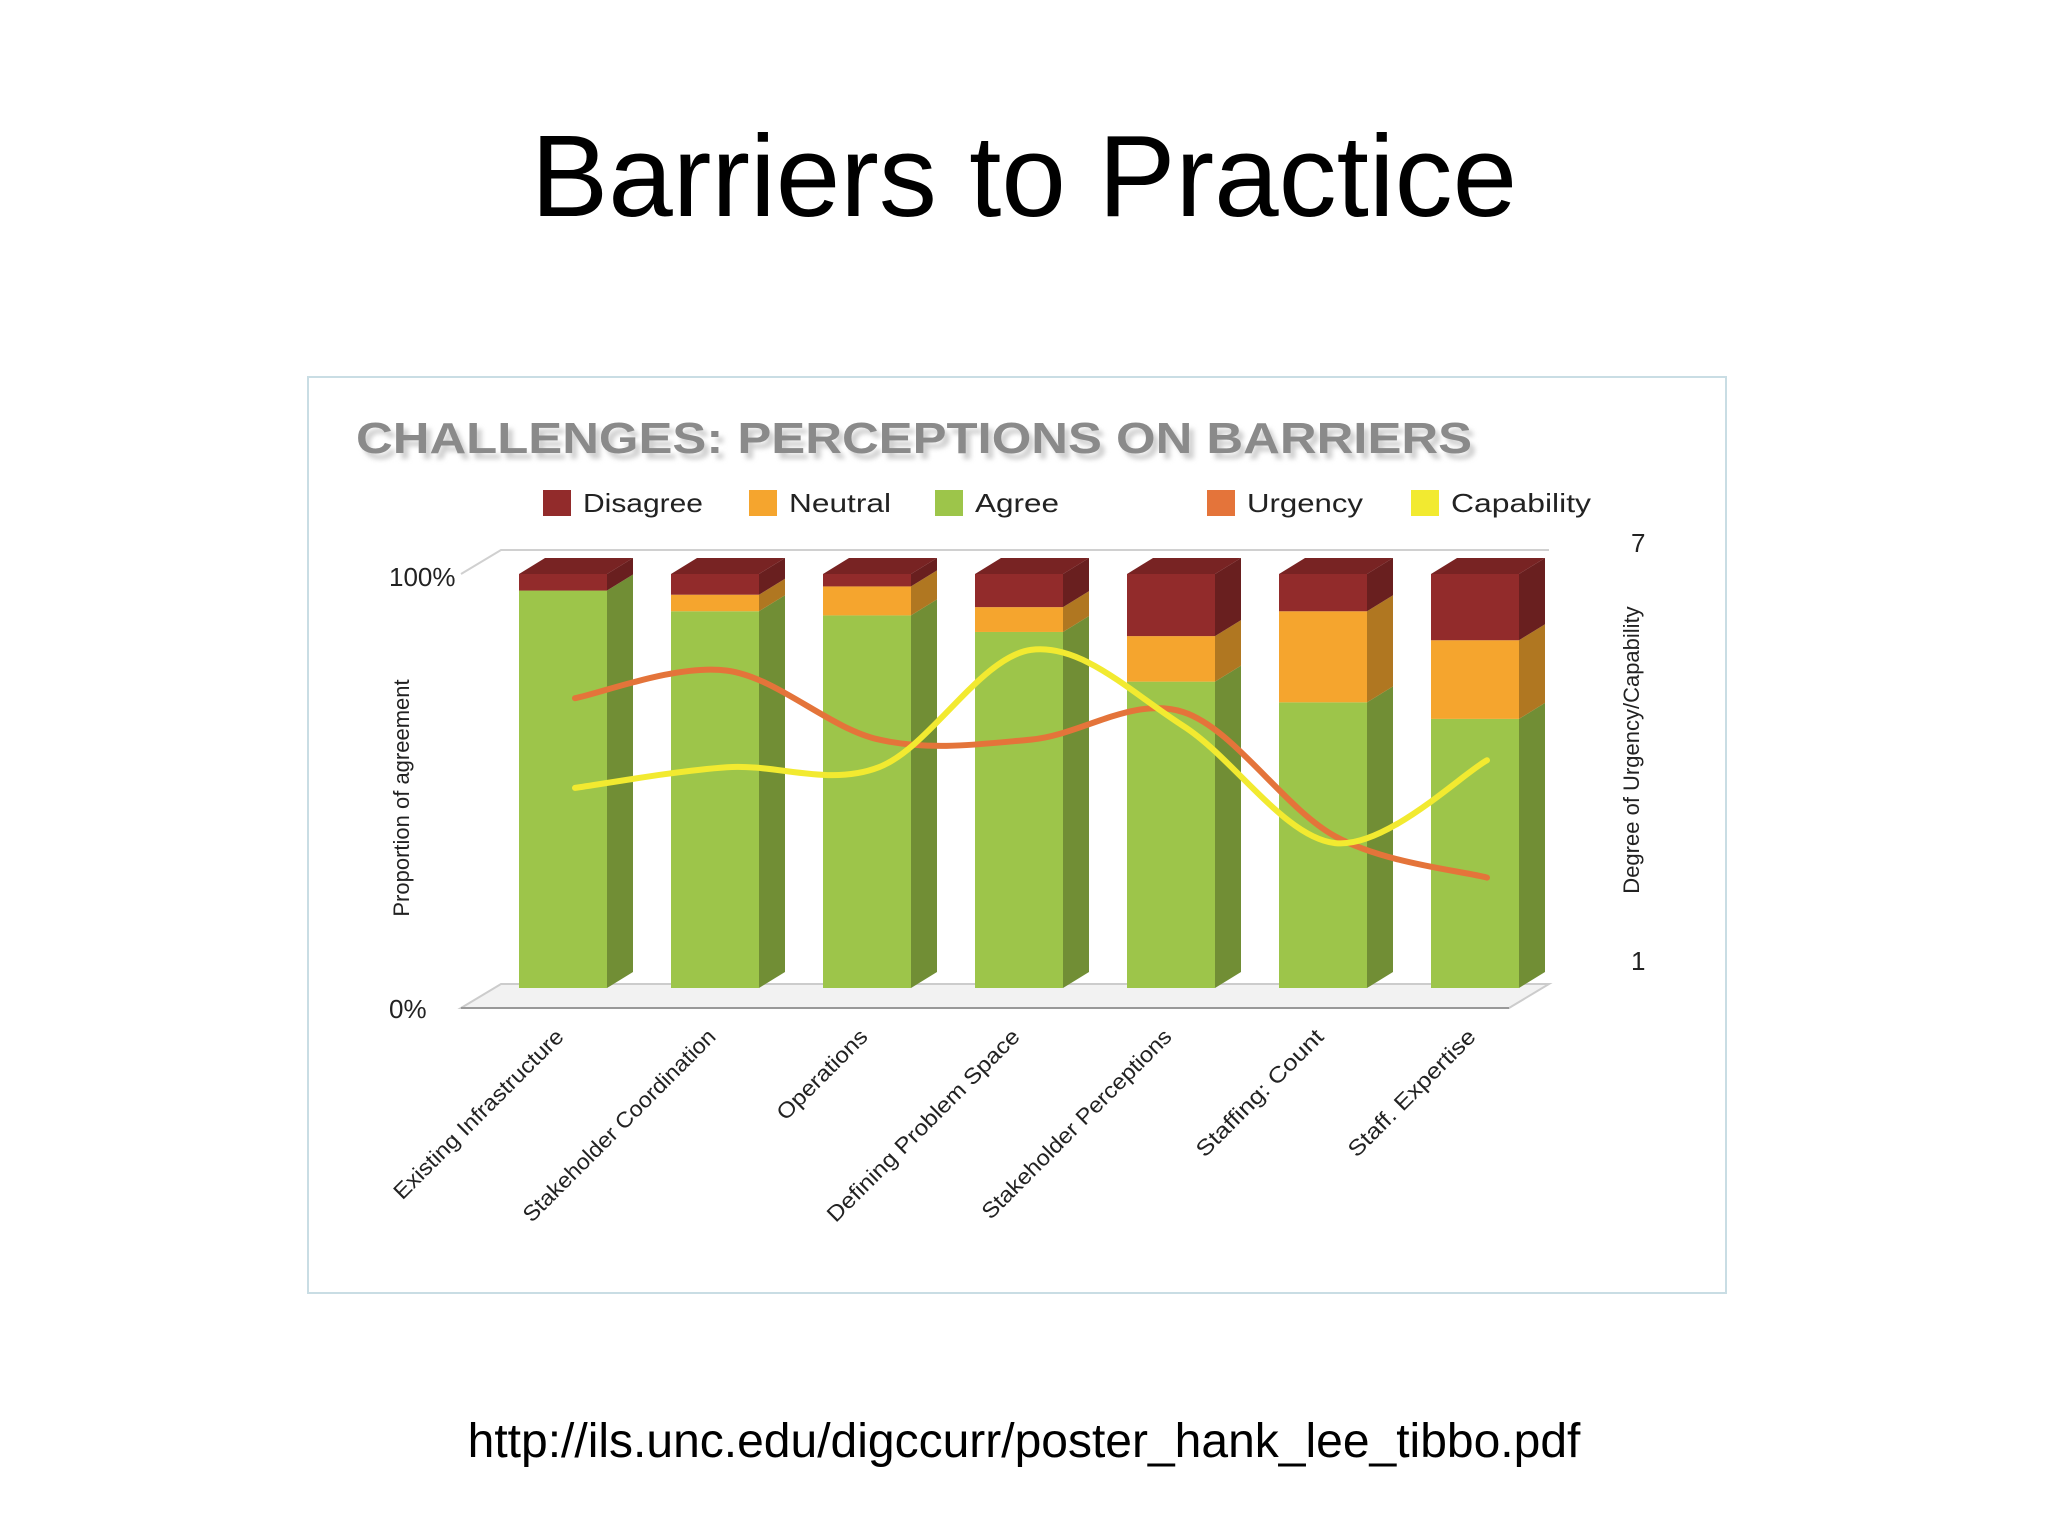 The height and width of the screenshot is (1534, 2048). I want to click on trend-lines, so click(1031, 763).